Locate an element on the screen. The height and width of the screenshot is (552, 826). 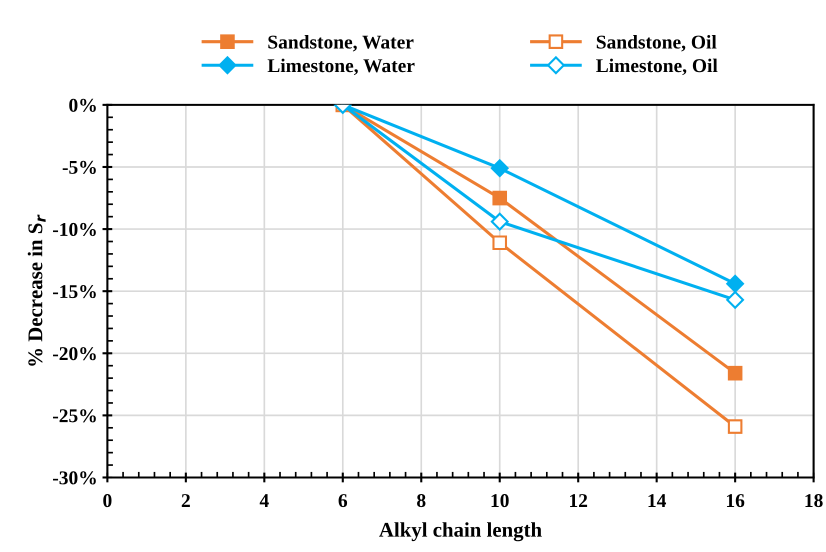
x-tick-label: 8 is located at coordinates (421, 501).